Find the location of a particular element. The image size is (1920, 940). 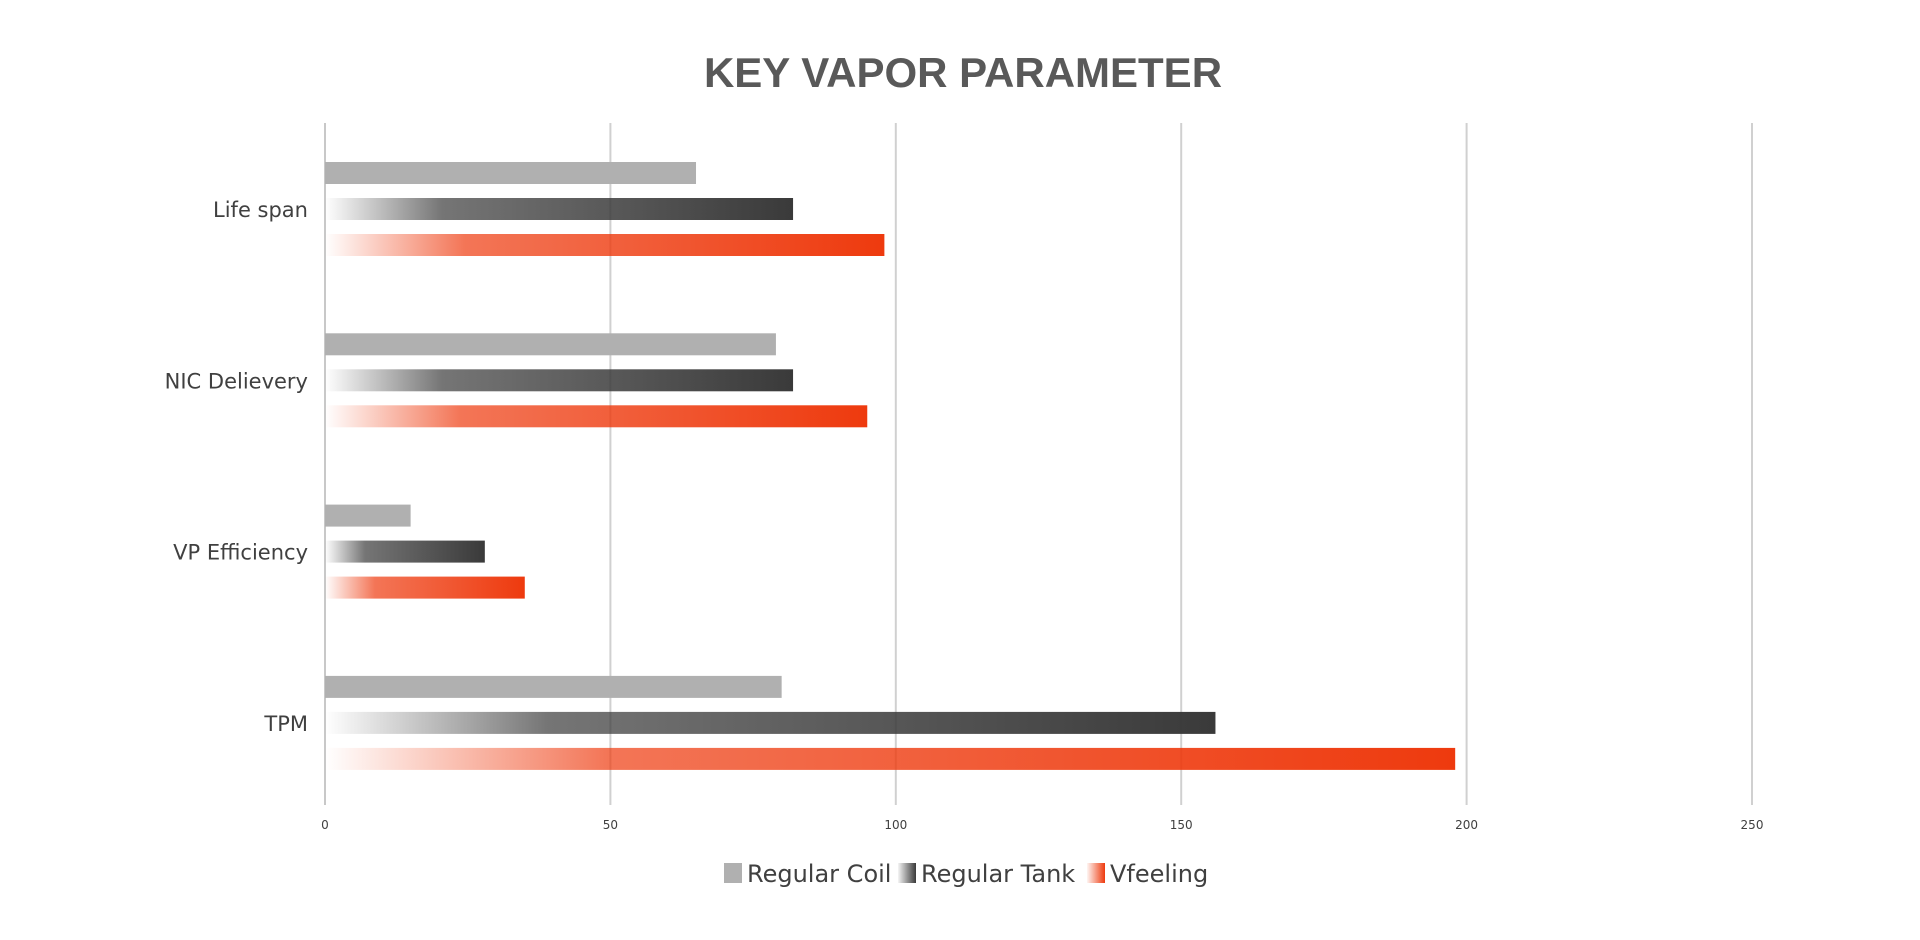

legend-swatch-regular-coil is located at coordinates (733, 873).